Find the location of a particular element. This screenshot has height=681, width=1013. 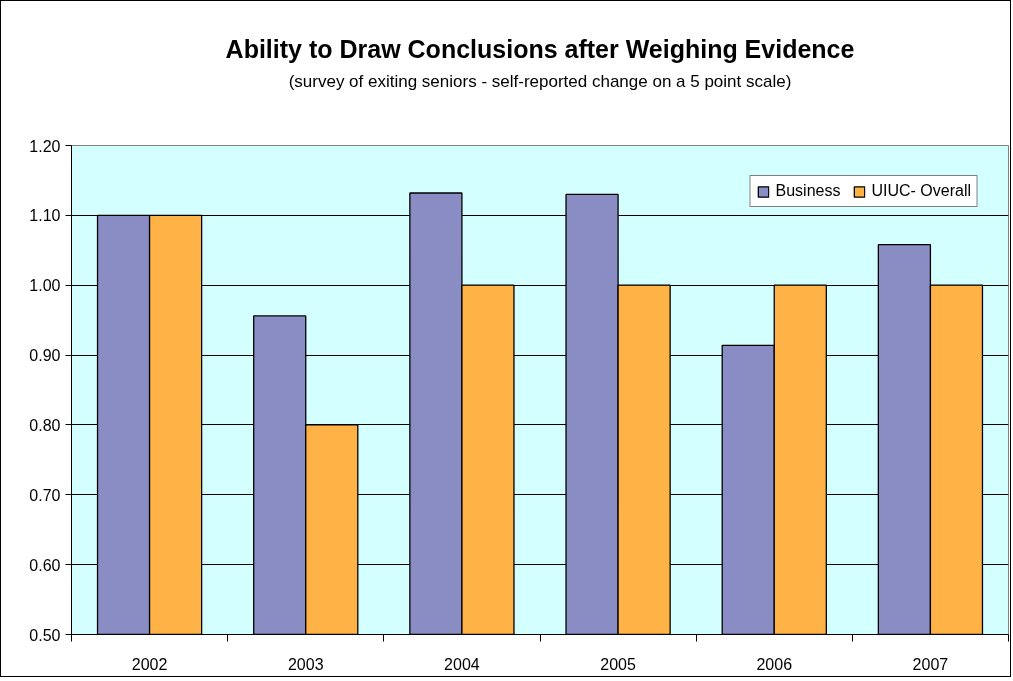

legend-label: Business is located at coordinates (808, 191).